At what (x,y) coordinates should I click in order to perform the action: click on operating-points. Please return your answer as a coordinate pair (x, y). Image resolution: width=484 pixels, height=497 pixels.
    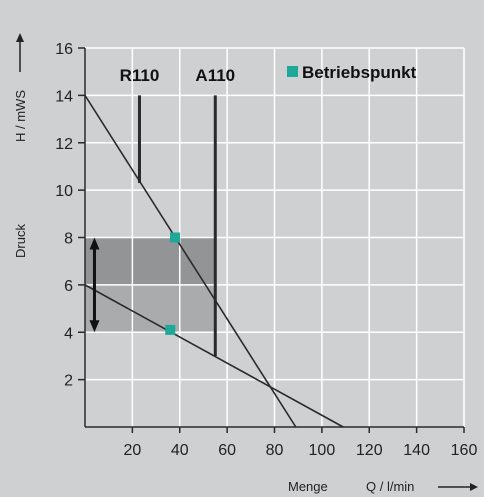
    Looking at the image, I should click on (173, 283).